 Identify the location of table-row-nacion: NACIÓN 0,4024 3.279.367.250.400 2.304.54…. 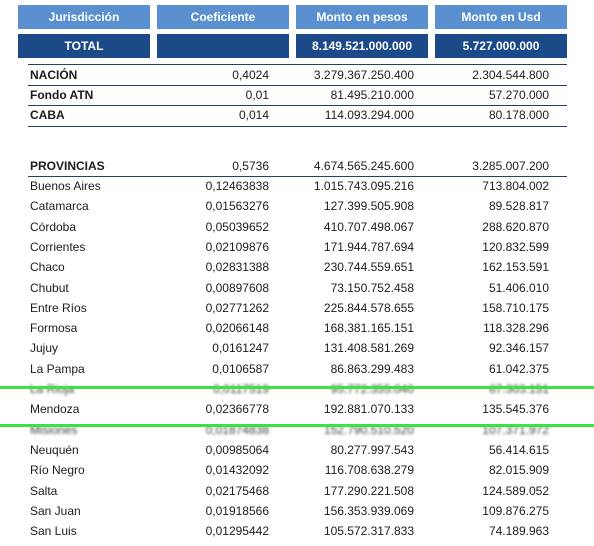
(297, 75).